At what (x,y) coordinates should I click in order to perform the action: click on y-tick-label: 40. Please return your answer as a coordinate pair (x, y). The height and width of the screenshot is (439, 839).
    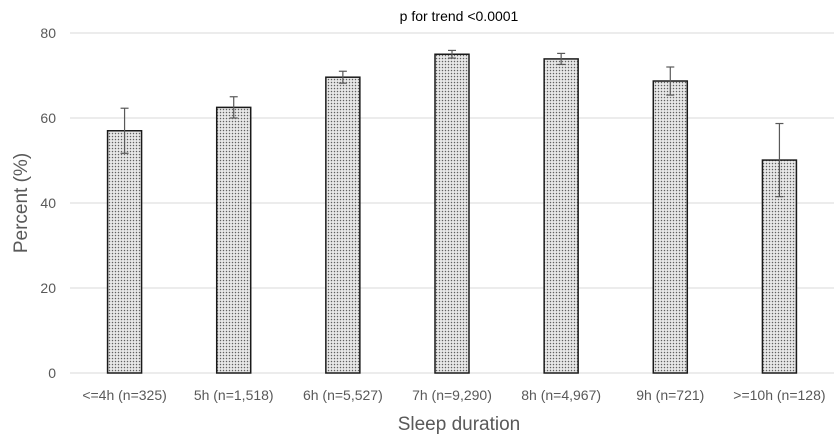
    Looking at the image, I should click on (48, 203).